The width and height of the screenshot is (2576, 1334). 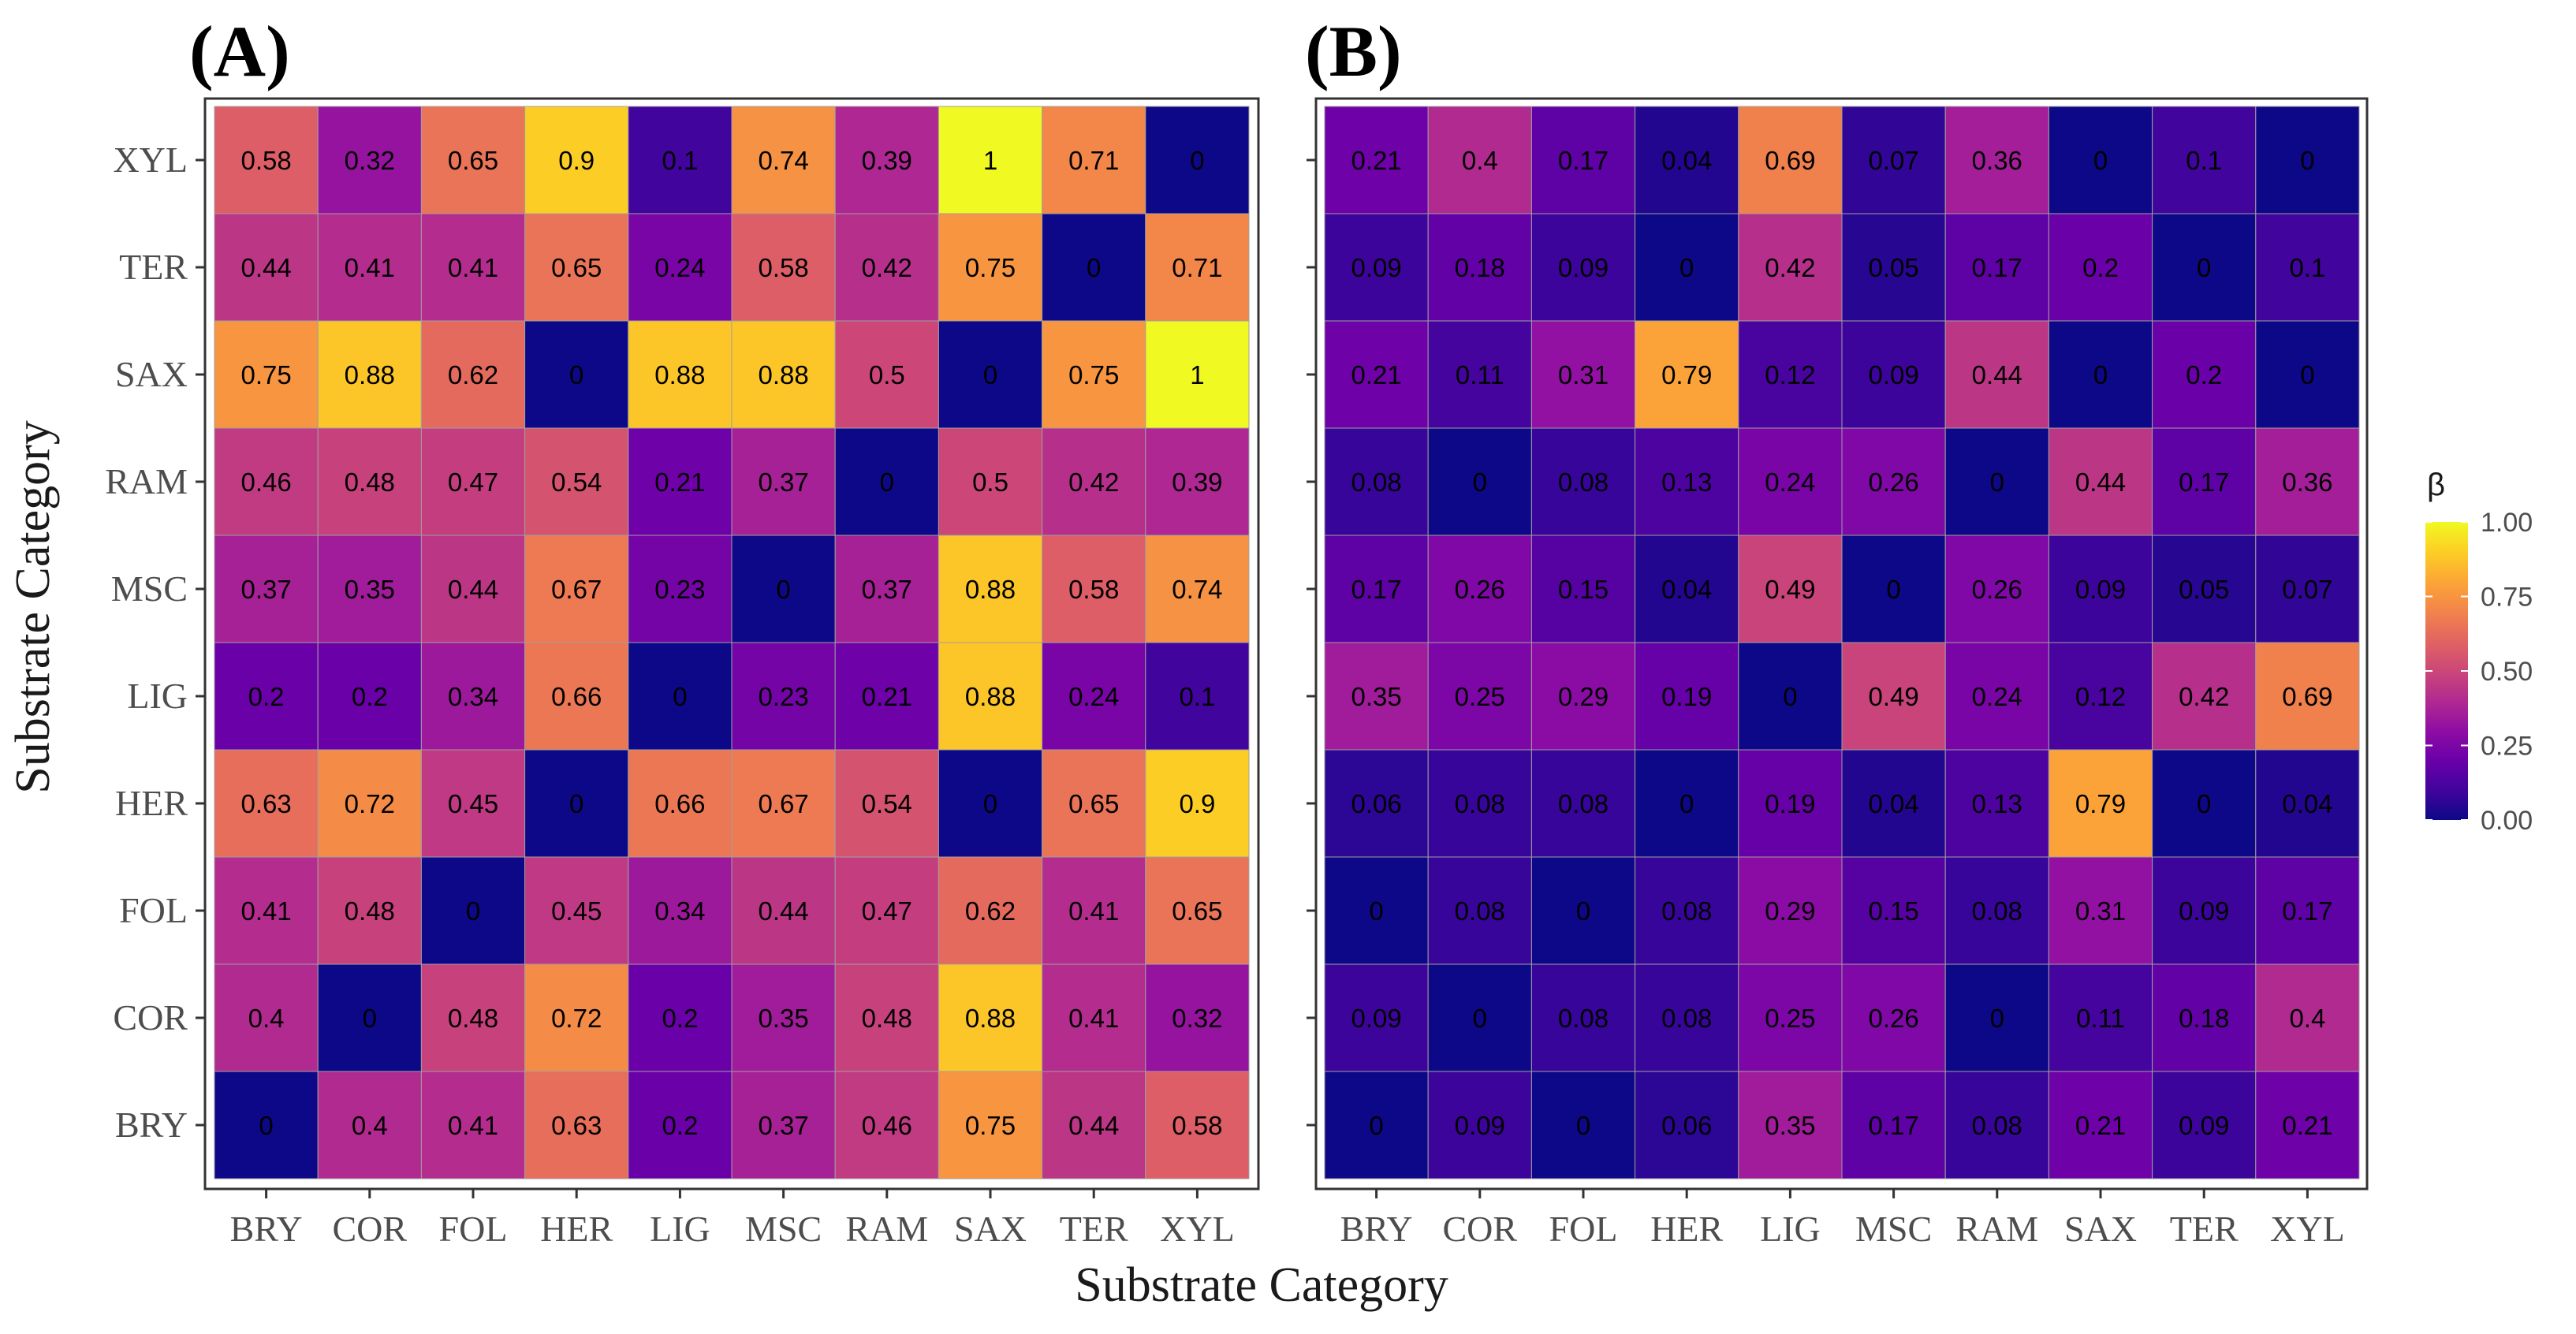 What do you see at coordinates (1893, 482) in the screenshot?
I see `cell-label-b-ram-msc: 0.26` at bounding box center [1893, 482].